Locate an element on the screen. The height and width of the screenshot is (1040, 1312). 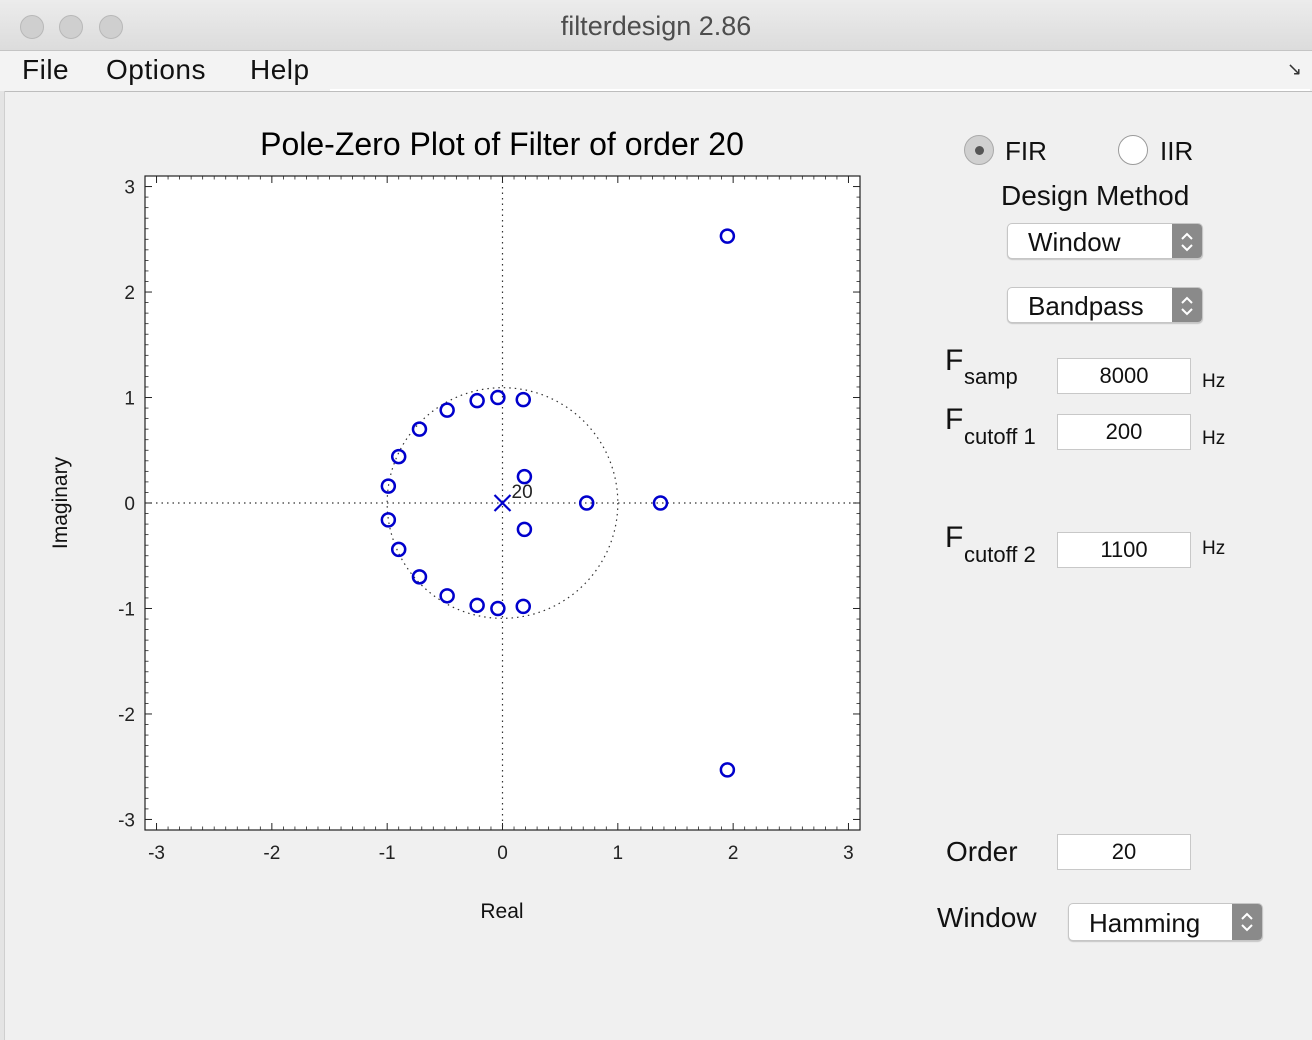
x-tick-label: -3 is located at coordinates (156, 853).